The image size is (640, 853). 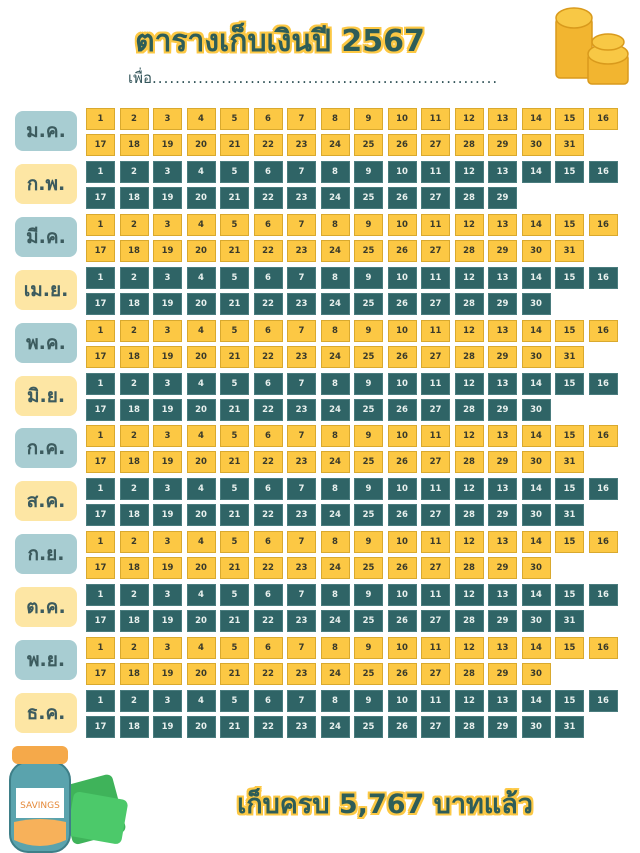 What do you see at coordinates (402, 648) in the screenshot?
I see `day-cell: 10` at bounding box center [402, 648].